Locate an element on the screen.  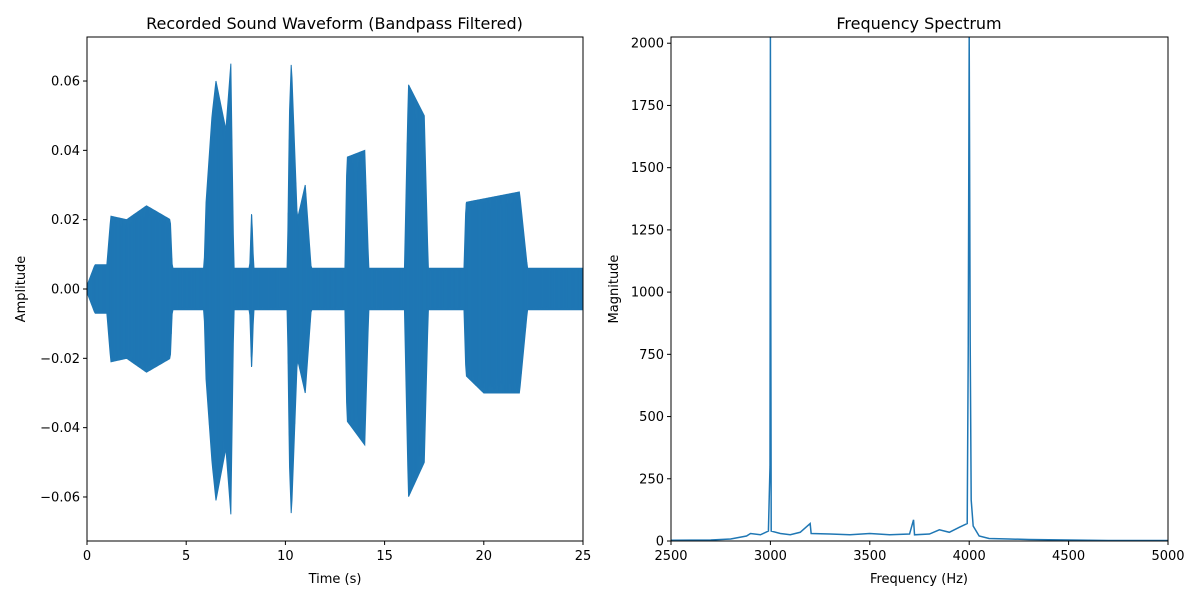
spectrum-x-tick-label: 2500 is located at coordinates (670, 556).